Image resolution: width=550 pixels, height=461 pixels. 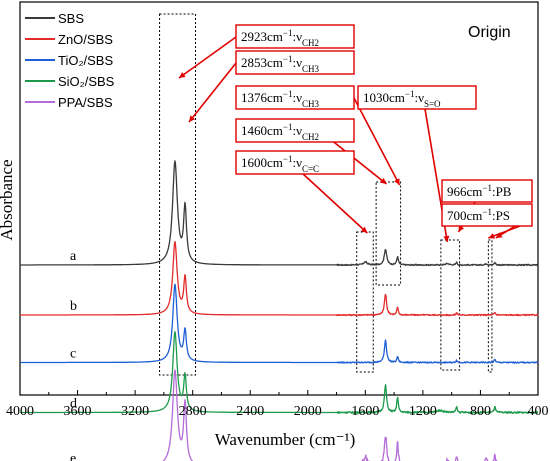 What do you see at coordinates (250, 411) in the screenshot?
I see `x-tick-label: 2400` at bounding box center [250, 411].